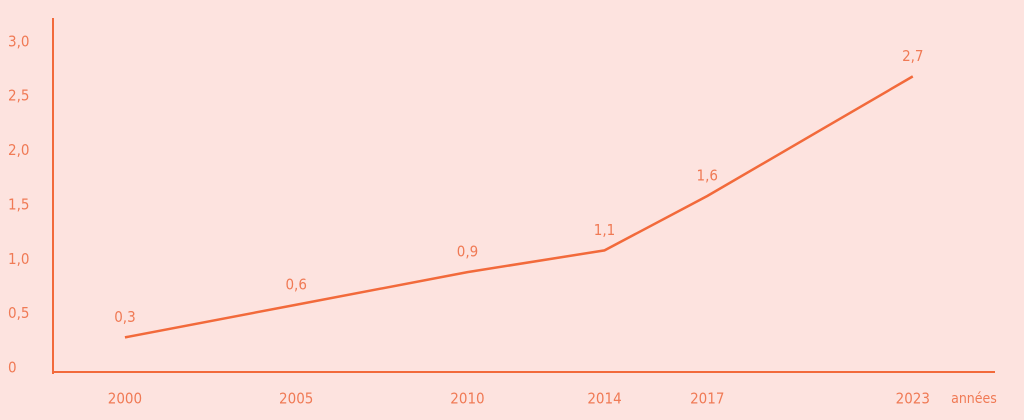 The height and width of the screenshot is (420, 1024). Describe the element at coordinates (467, 252) in the screenshot. I see `data-label: 0,9` at that location.